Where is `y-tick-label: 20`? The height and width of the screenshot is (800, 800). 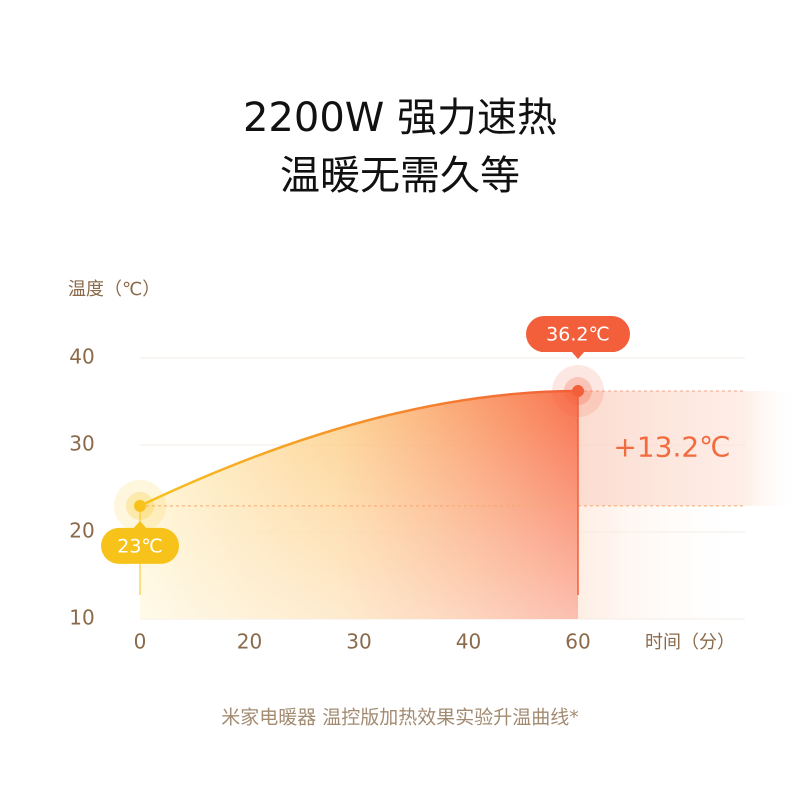
y-tick-label: 20 is located at coordinates (81, 531).